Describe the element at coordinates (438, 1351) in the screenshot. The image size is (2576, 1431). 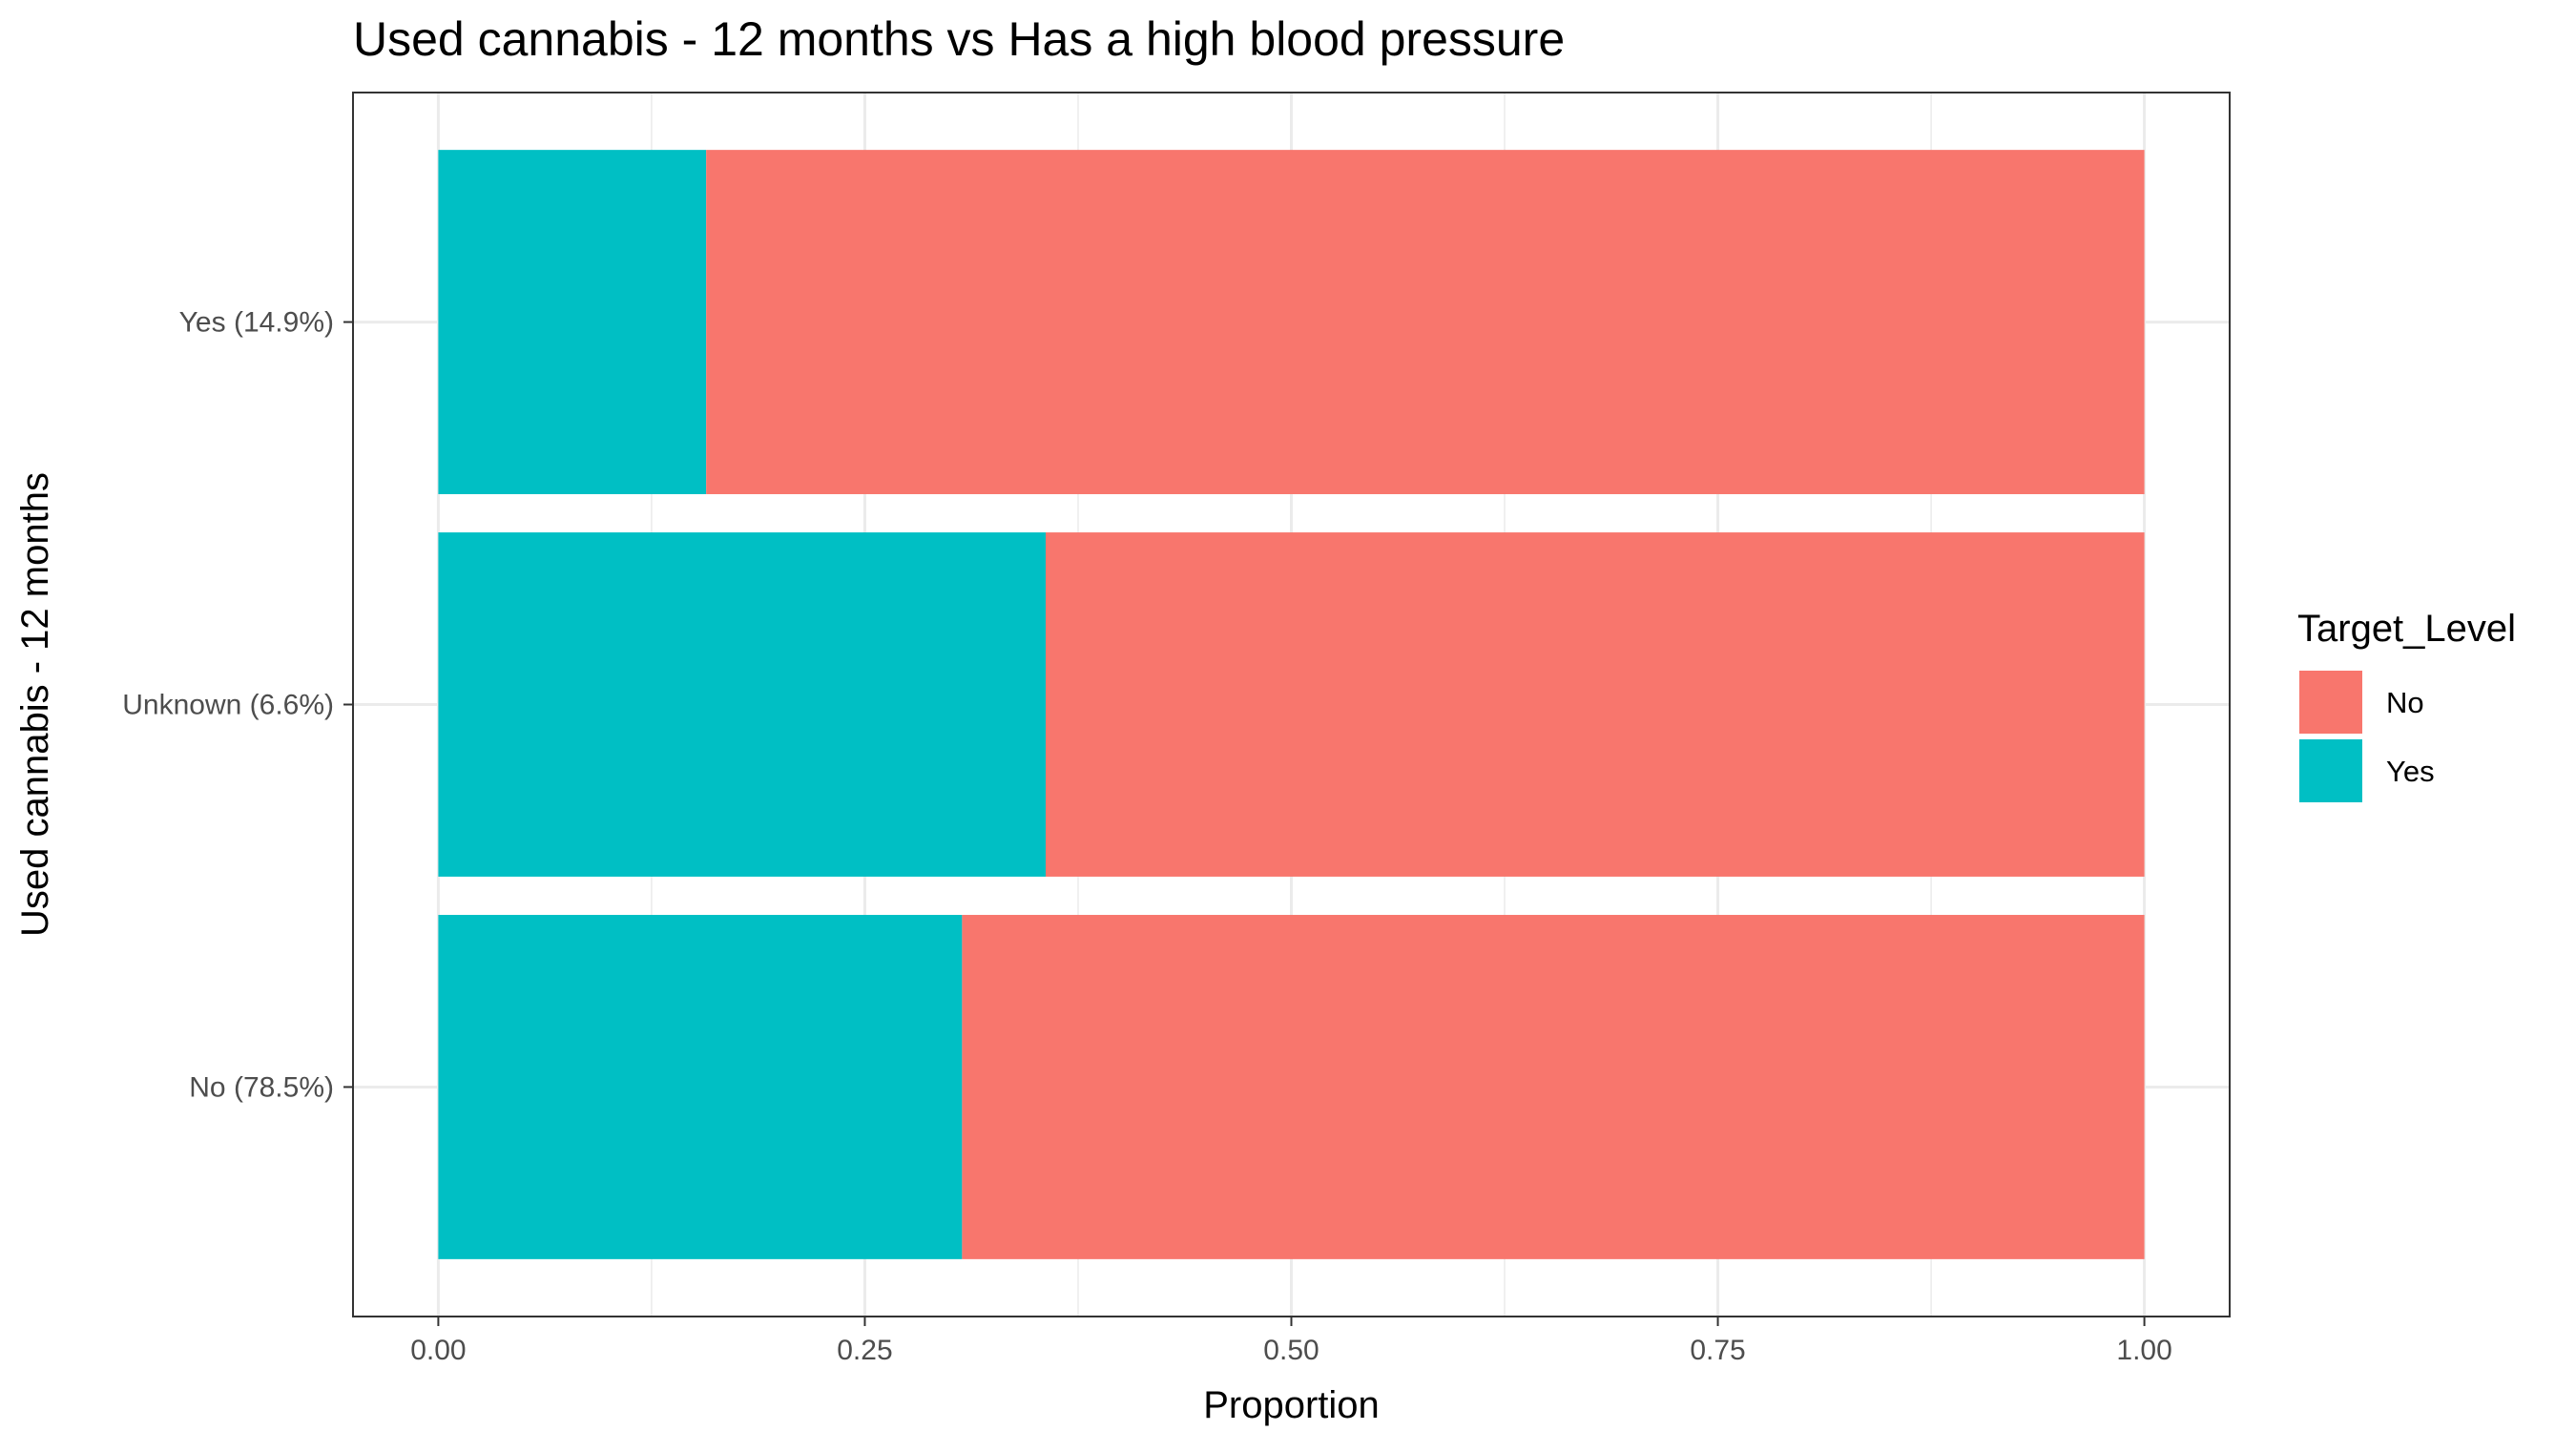
I see `x-tick-label: 0.00` at that location.